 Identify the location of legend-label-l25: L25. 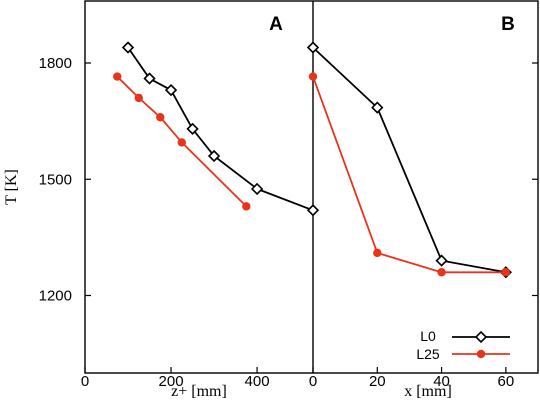
(428, 354).